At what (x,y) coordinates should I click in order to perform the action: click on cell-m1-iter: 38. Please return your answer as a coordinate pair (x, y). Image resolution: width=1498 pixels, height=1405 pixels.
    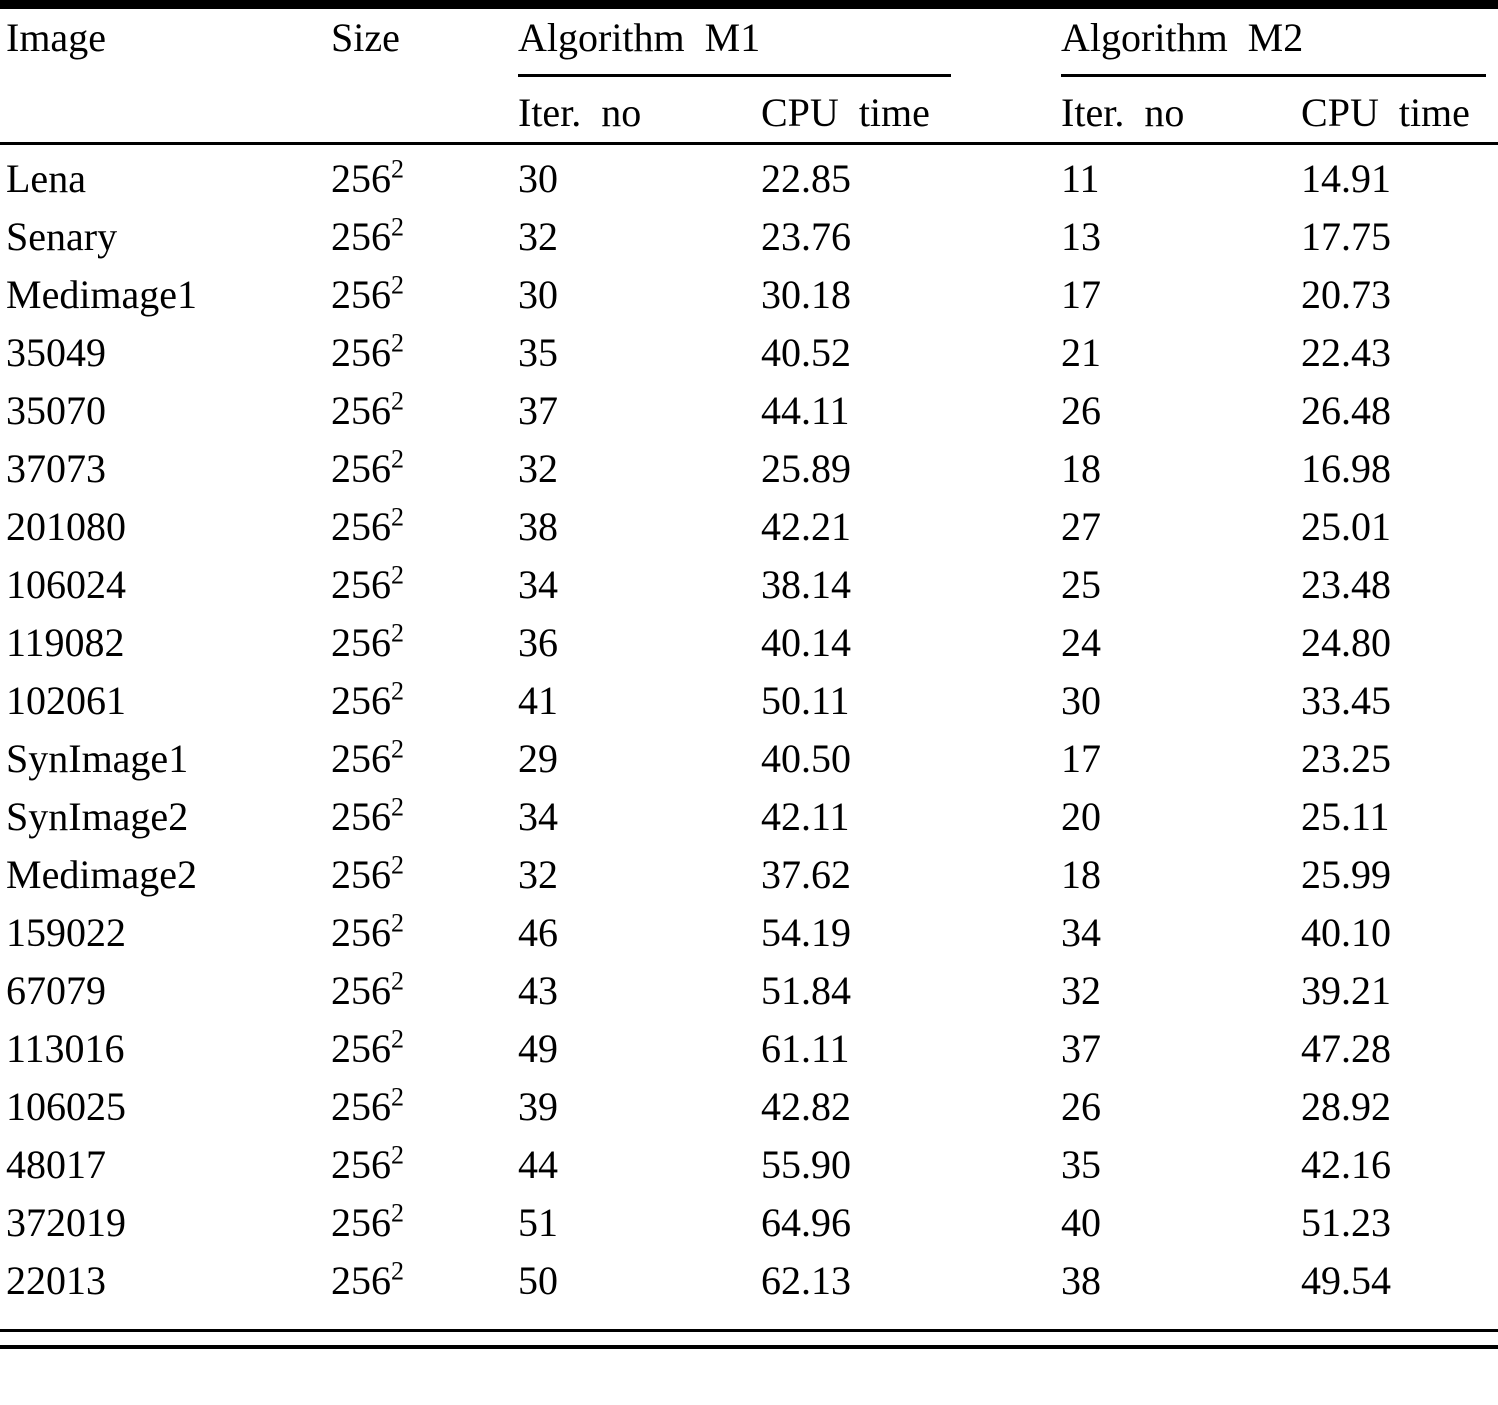
    Looking at the image, I should click on (538, 526).